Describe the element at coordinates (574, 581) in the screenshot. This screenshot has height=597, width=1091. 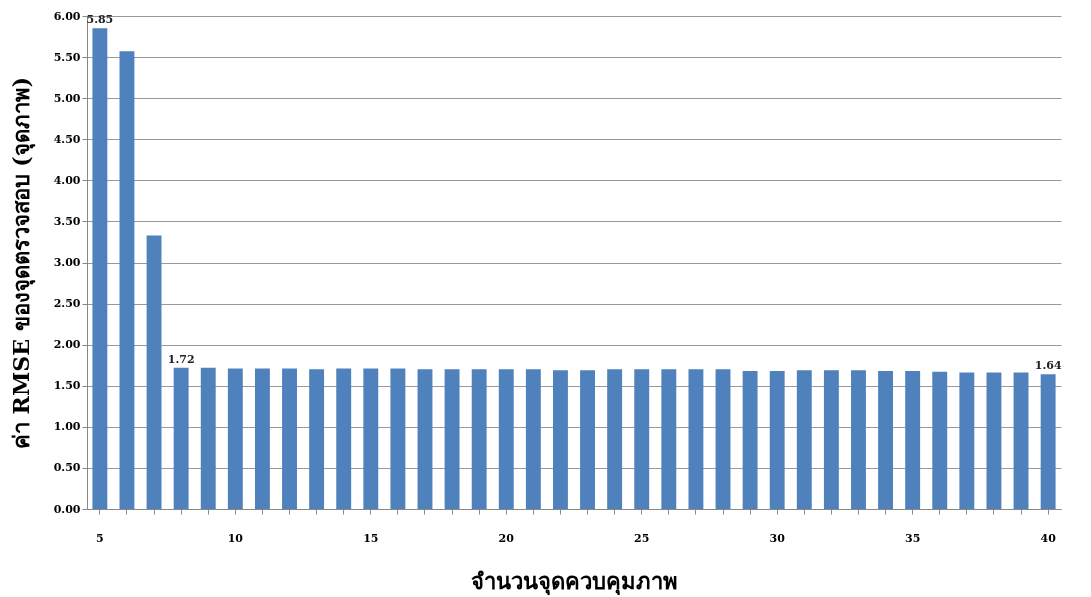
I see `x-axis-title: จำนวนจุดควบคุมภาพ` at that location.